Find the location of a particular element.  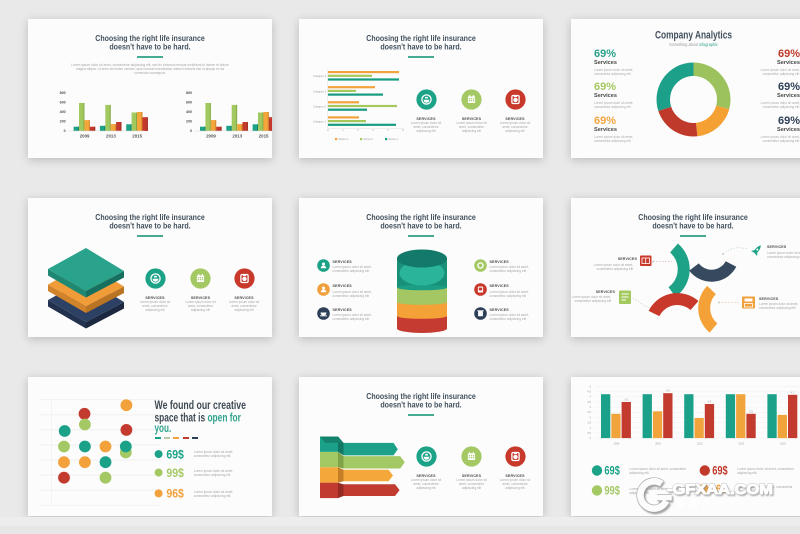

svg-text: T is located at coordinates (732, 505).